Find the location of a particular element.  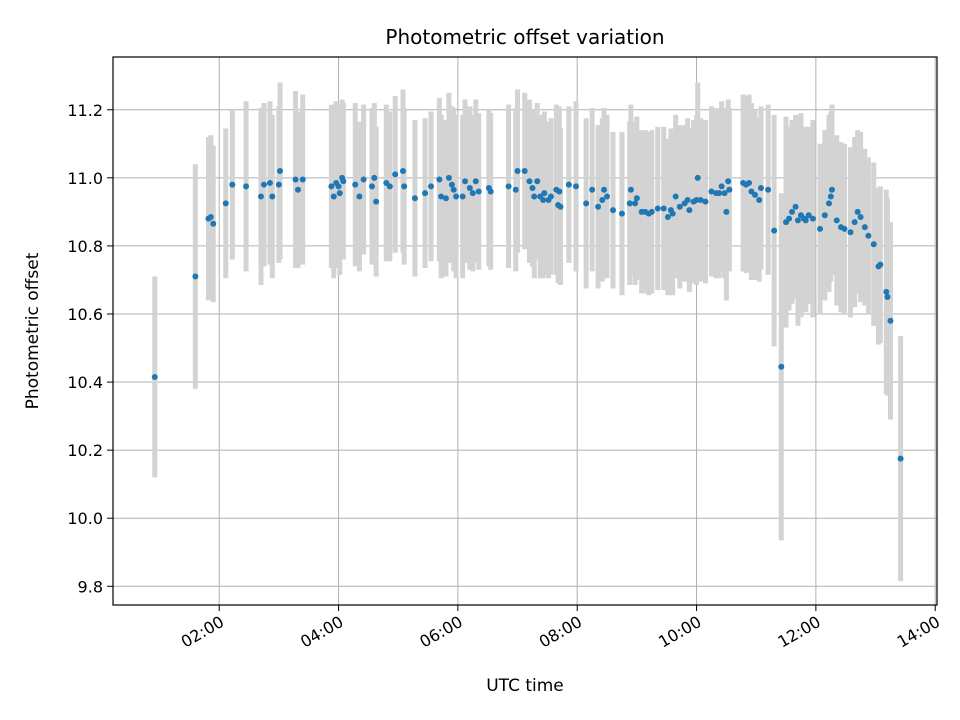

y-tick-label: 10.8 is located at coordinates (85, 246).